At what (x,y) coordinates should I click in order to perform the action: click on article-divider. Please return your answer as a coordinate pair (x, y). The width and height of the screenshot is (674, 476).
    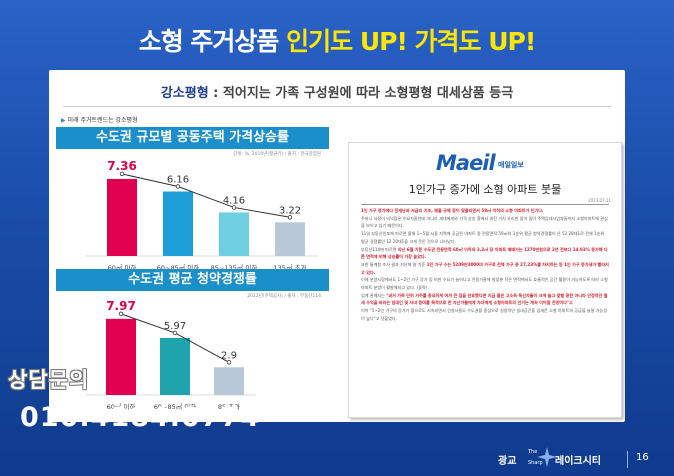
    Looking at the image, I should click on (485, 204).